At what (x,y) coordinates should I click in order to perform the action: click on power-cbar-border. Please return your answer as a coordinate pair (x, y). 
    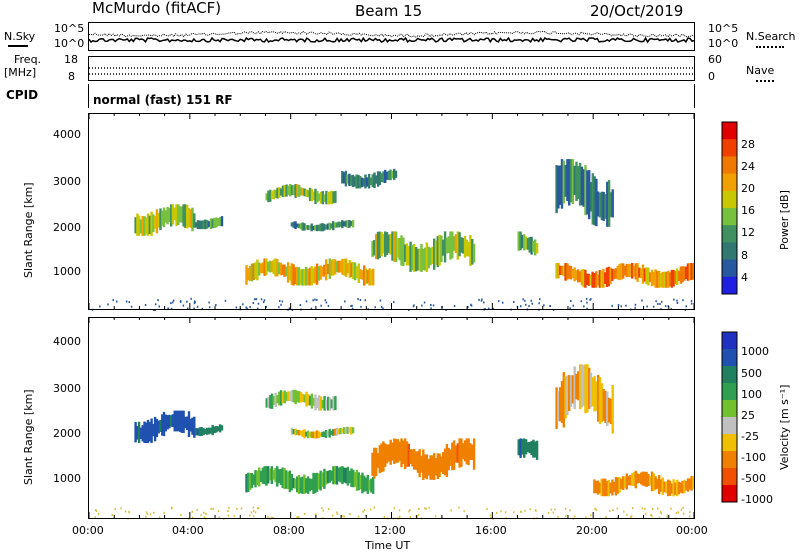
    Looking at the image, I should click on (729, 208).